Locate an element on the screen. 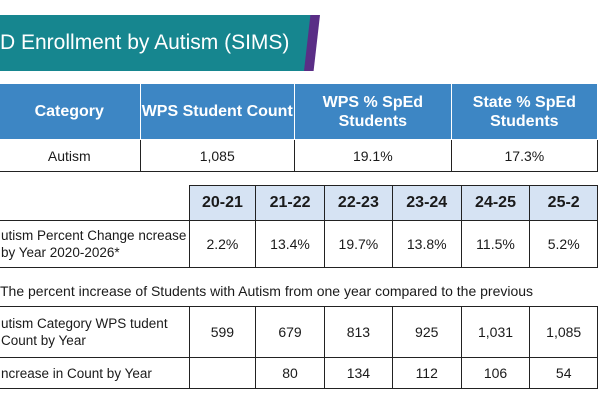 This screenshot has height=400, width=600. cell-wps-count: 1,085 is located at coordinates (217, 155).